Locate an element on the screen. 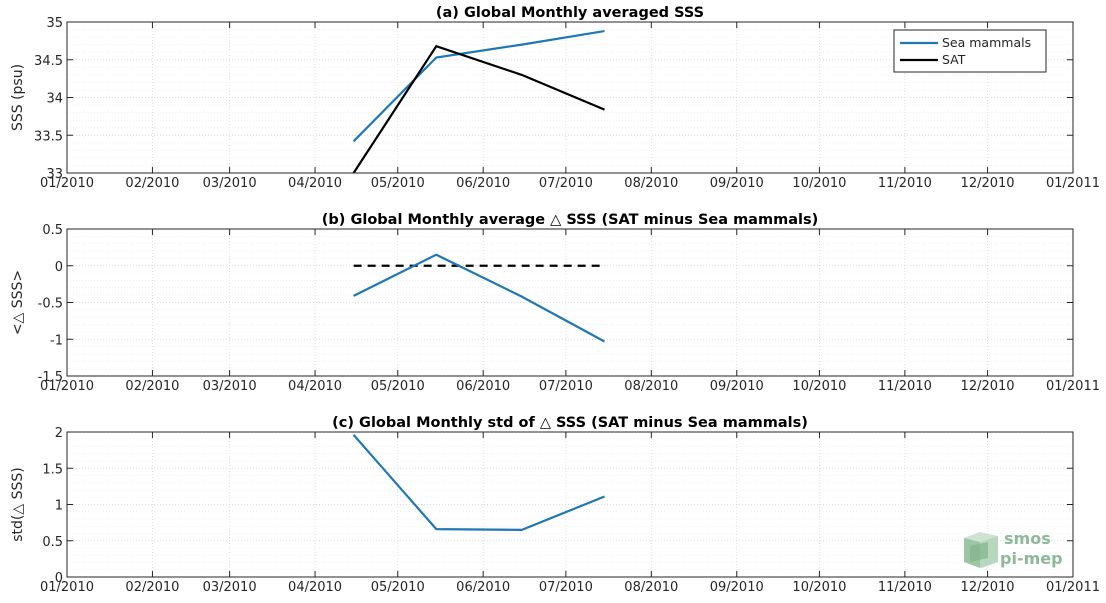  legend: Sea mammals SAT is located at coordinates (970, 51).